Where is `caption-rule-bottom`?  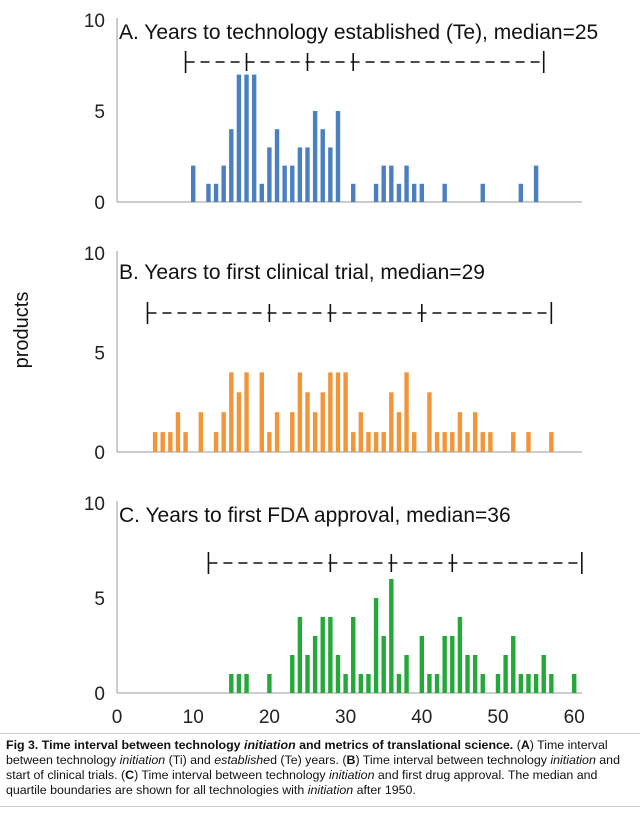
caption-rule-bottom is located at coordinates (320, 806).